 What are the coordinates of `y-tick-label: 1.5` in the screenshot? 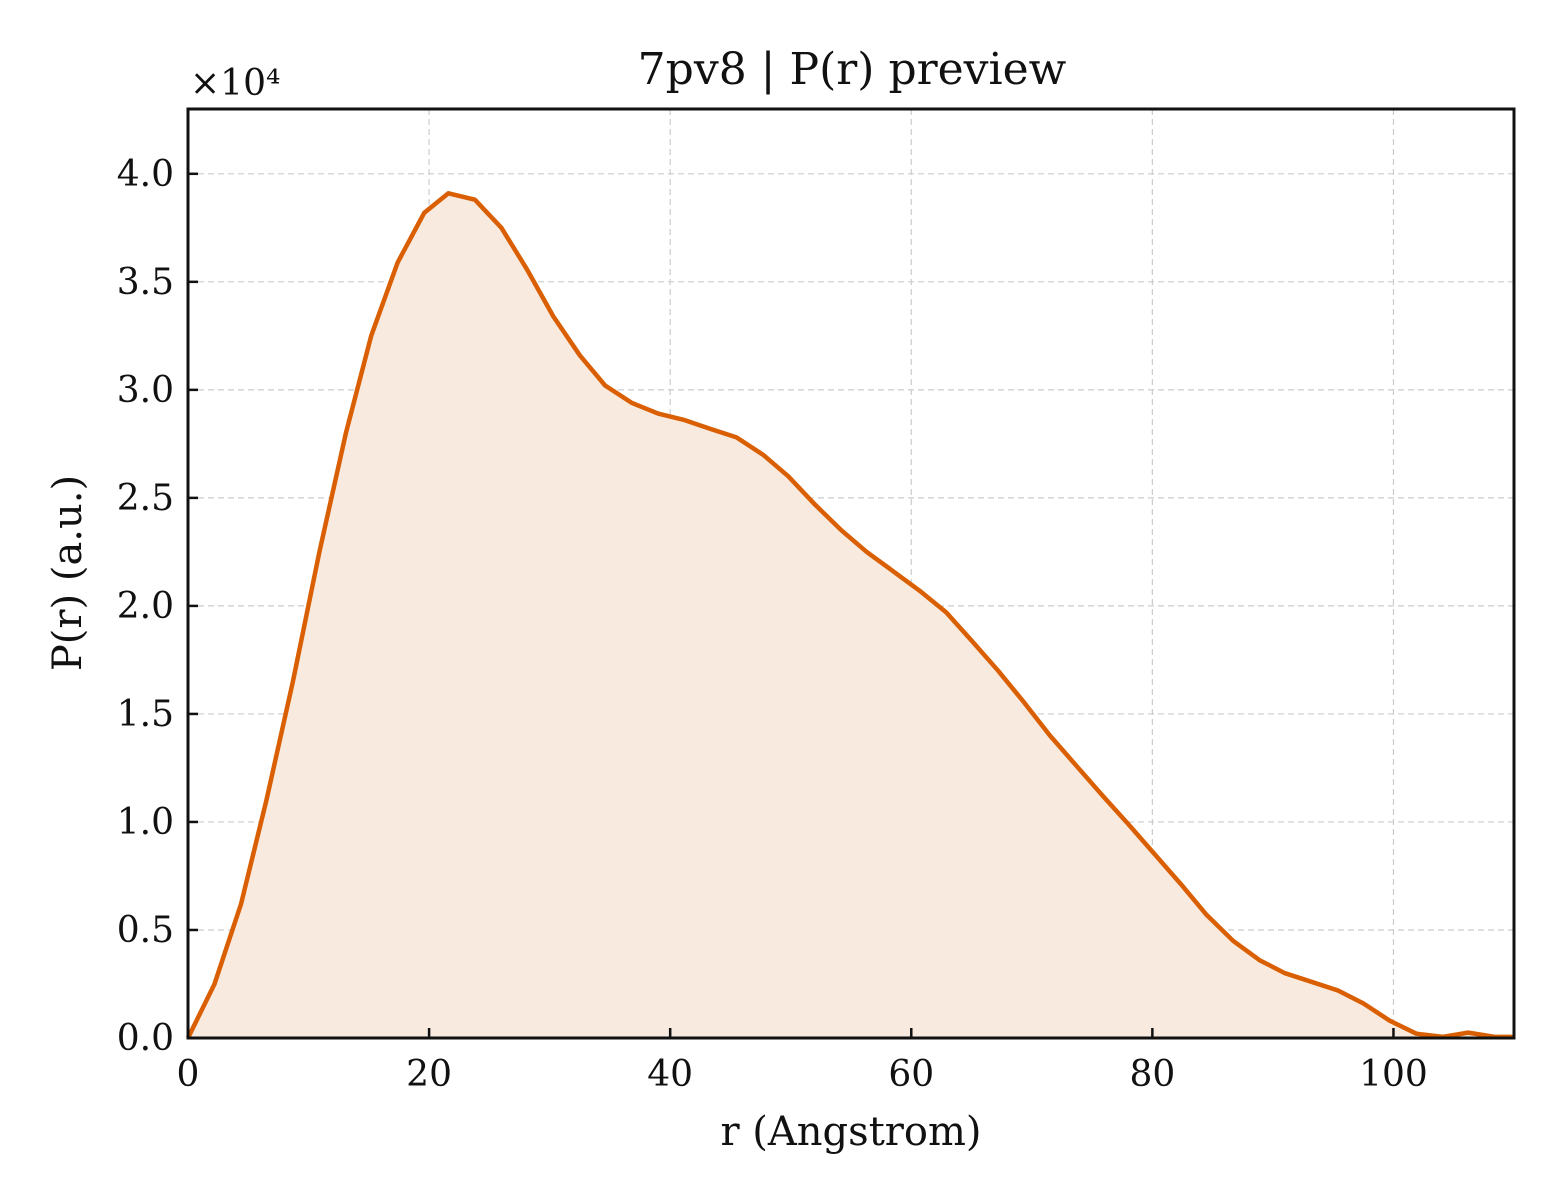 It's located at (145, 714).